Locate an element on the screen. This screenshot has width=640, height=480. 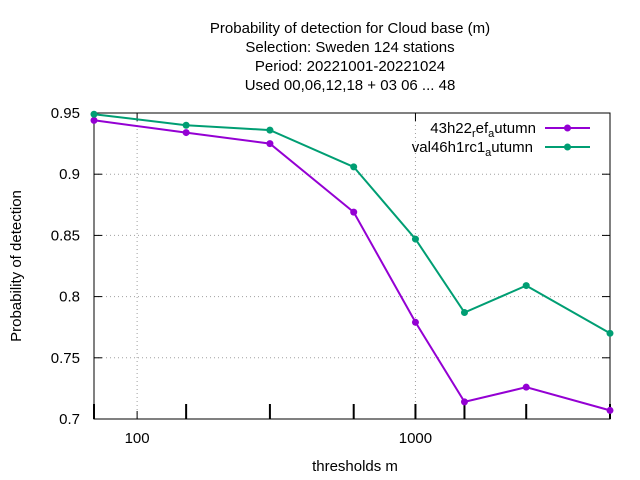
legend-label-0: 43h22refautumn is located at coordinates (483, 130).